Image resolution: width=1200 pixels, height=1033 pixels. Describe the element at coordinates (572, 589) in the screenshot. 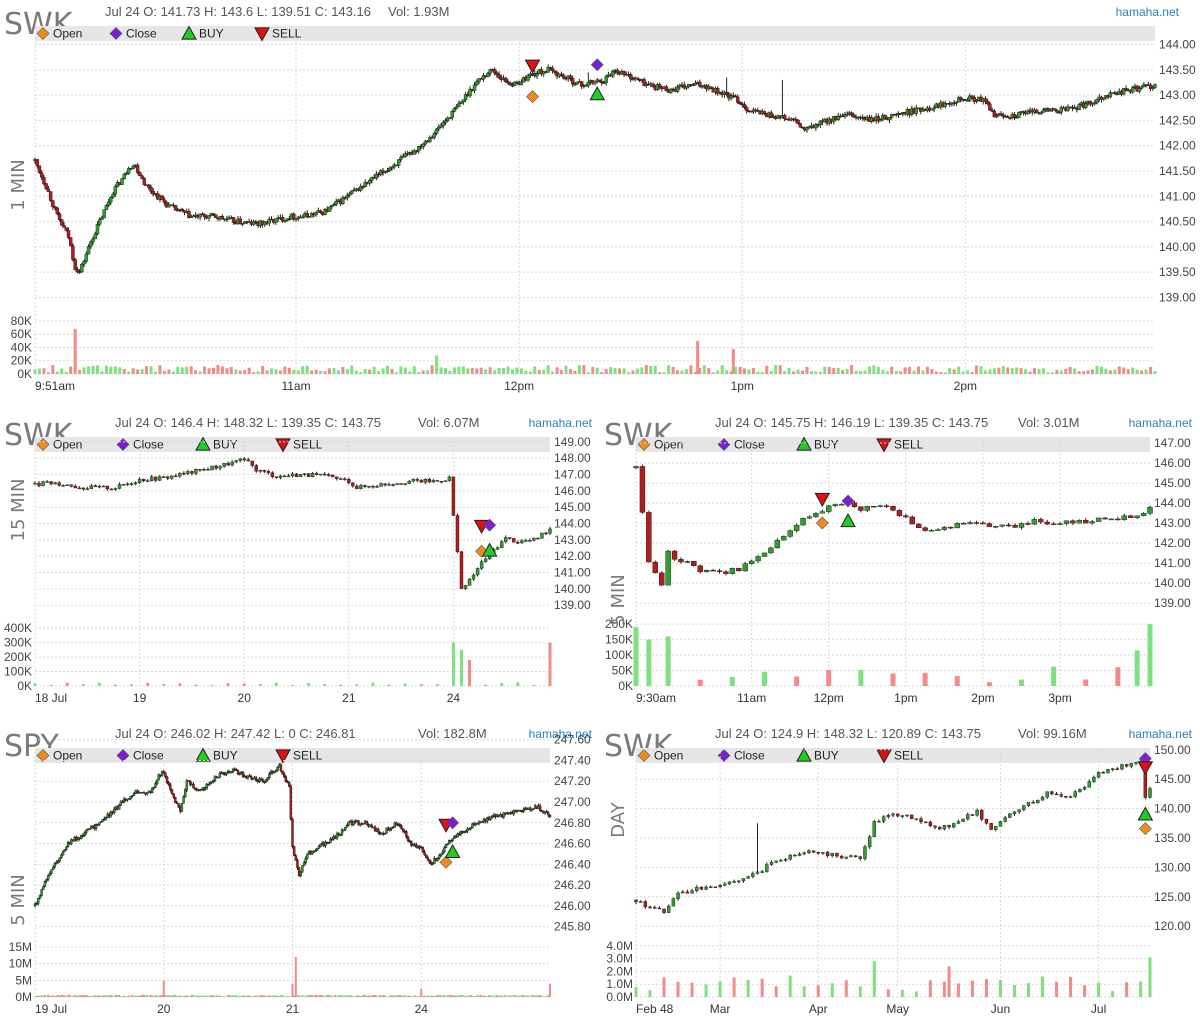

I see `y-tick-label: 140.00` at that location.